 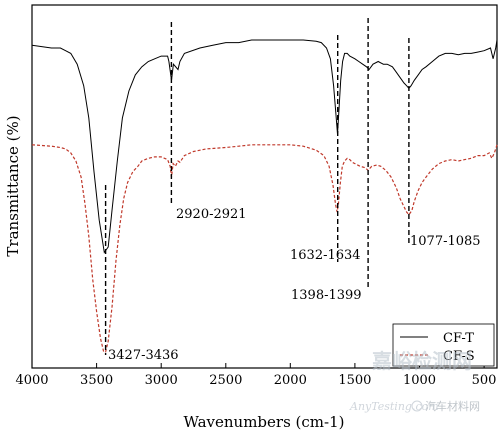 What do you see at coordinates (458, 338) in the screenshot?
I see `legend-label-cf-t: CF-T` at bounding box center [458, 338].